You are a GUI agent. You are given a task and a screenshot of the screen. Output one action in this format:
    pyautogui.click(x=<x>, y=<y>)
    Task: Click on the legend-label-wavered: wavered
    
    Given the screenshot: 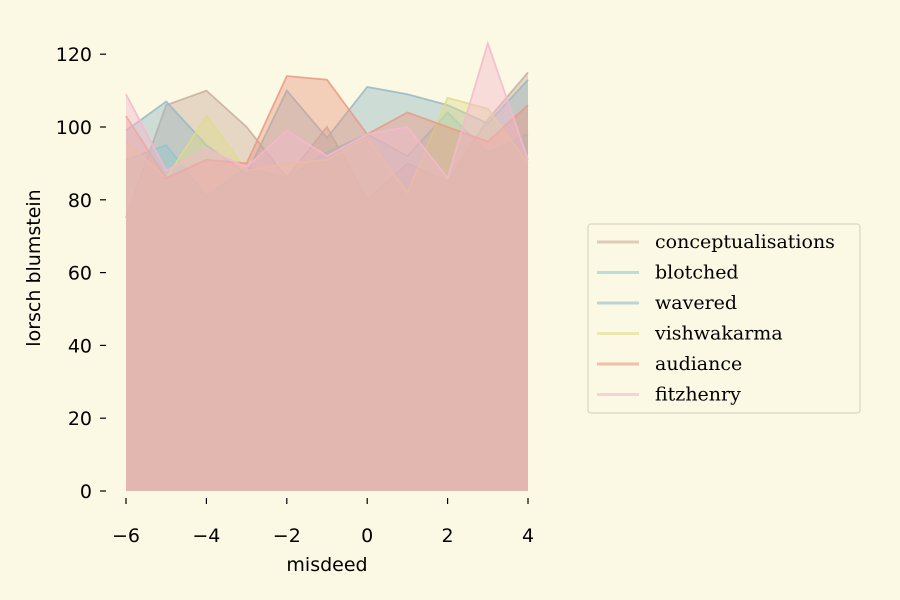 What is the action you would take?
    pyautogui.click(x=696, y=303)
    